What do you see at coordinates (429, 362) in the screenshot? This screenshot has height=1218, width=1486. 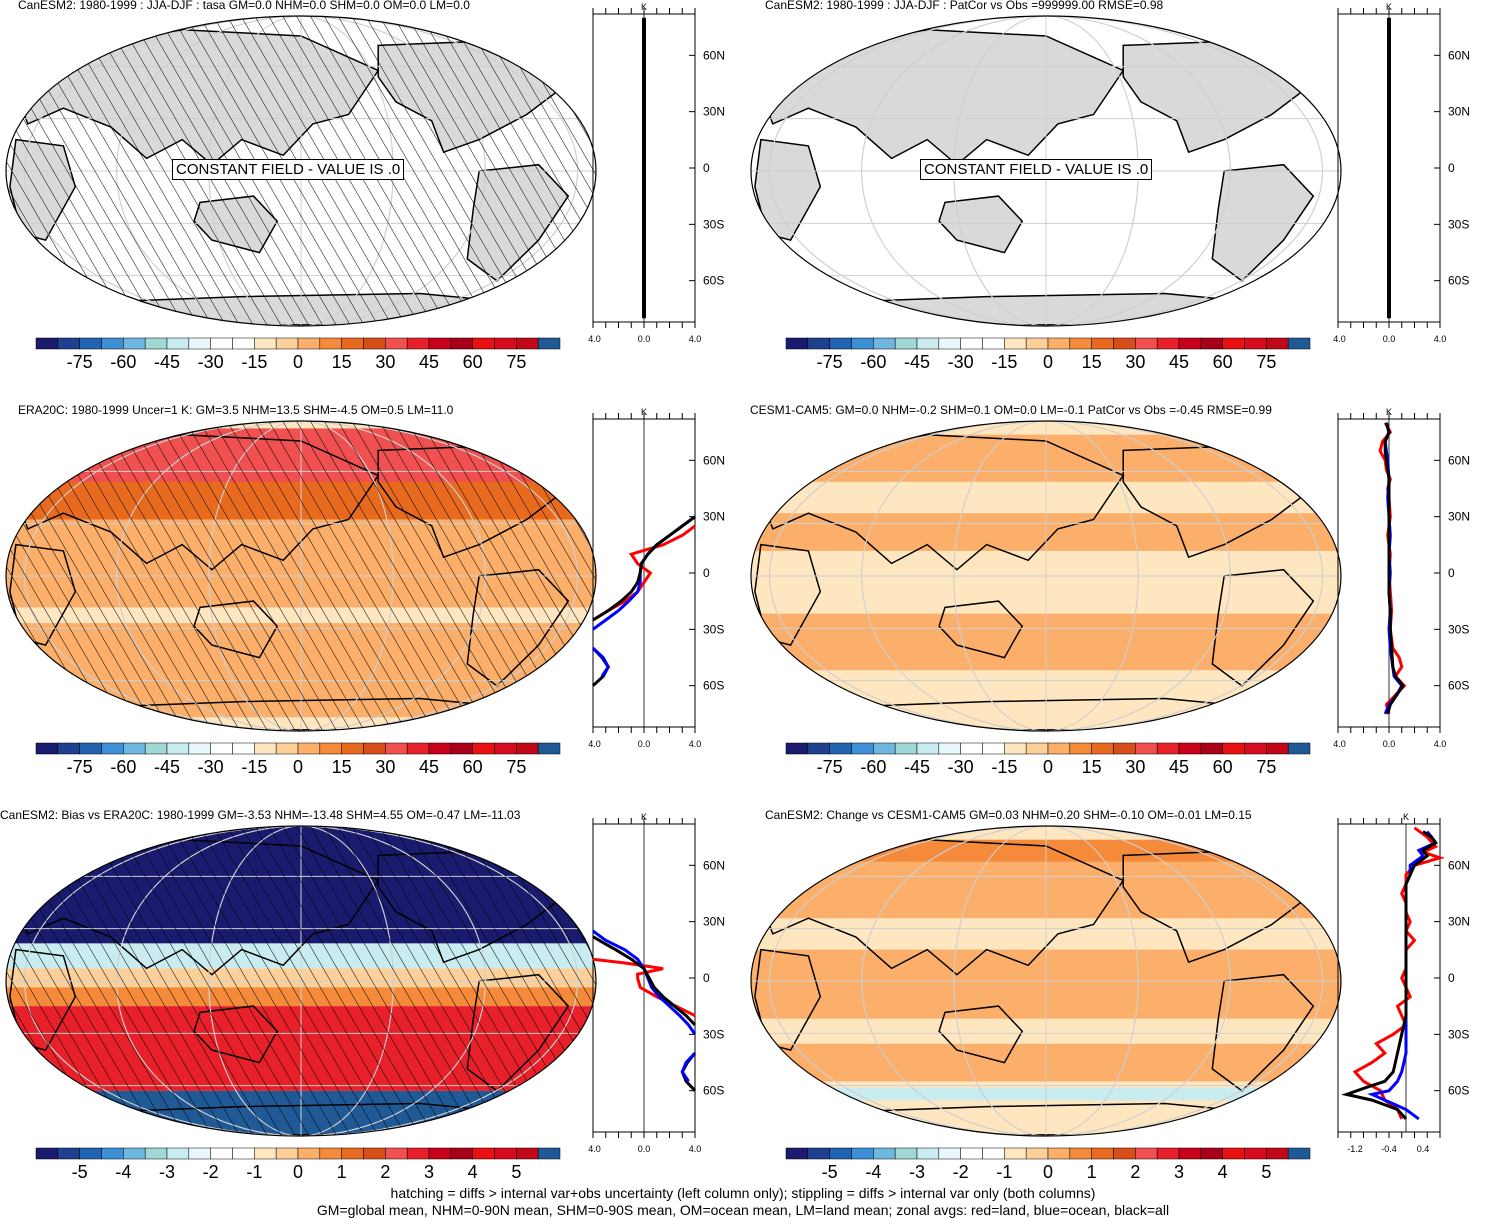 I see `colorbar-label: 45` at bounding box center [429, 362].